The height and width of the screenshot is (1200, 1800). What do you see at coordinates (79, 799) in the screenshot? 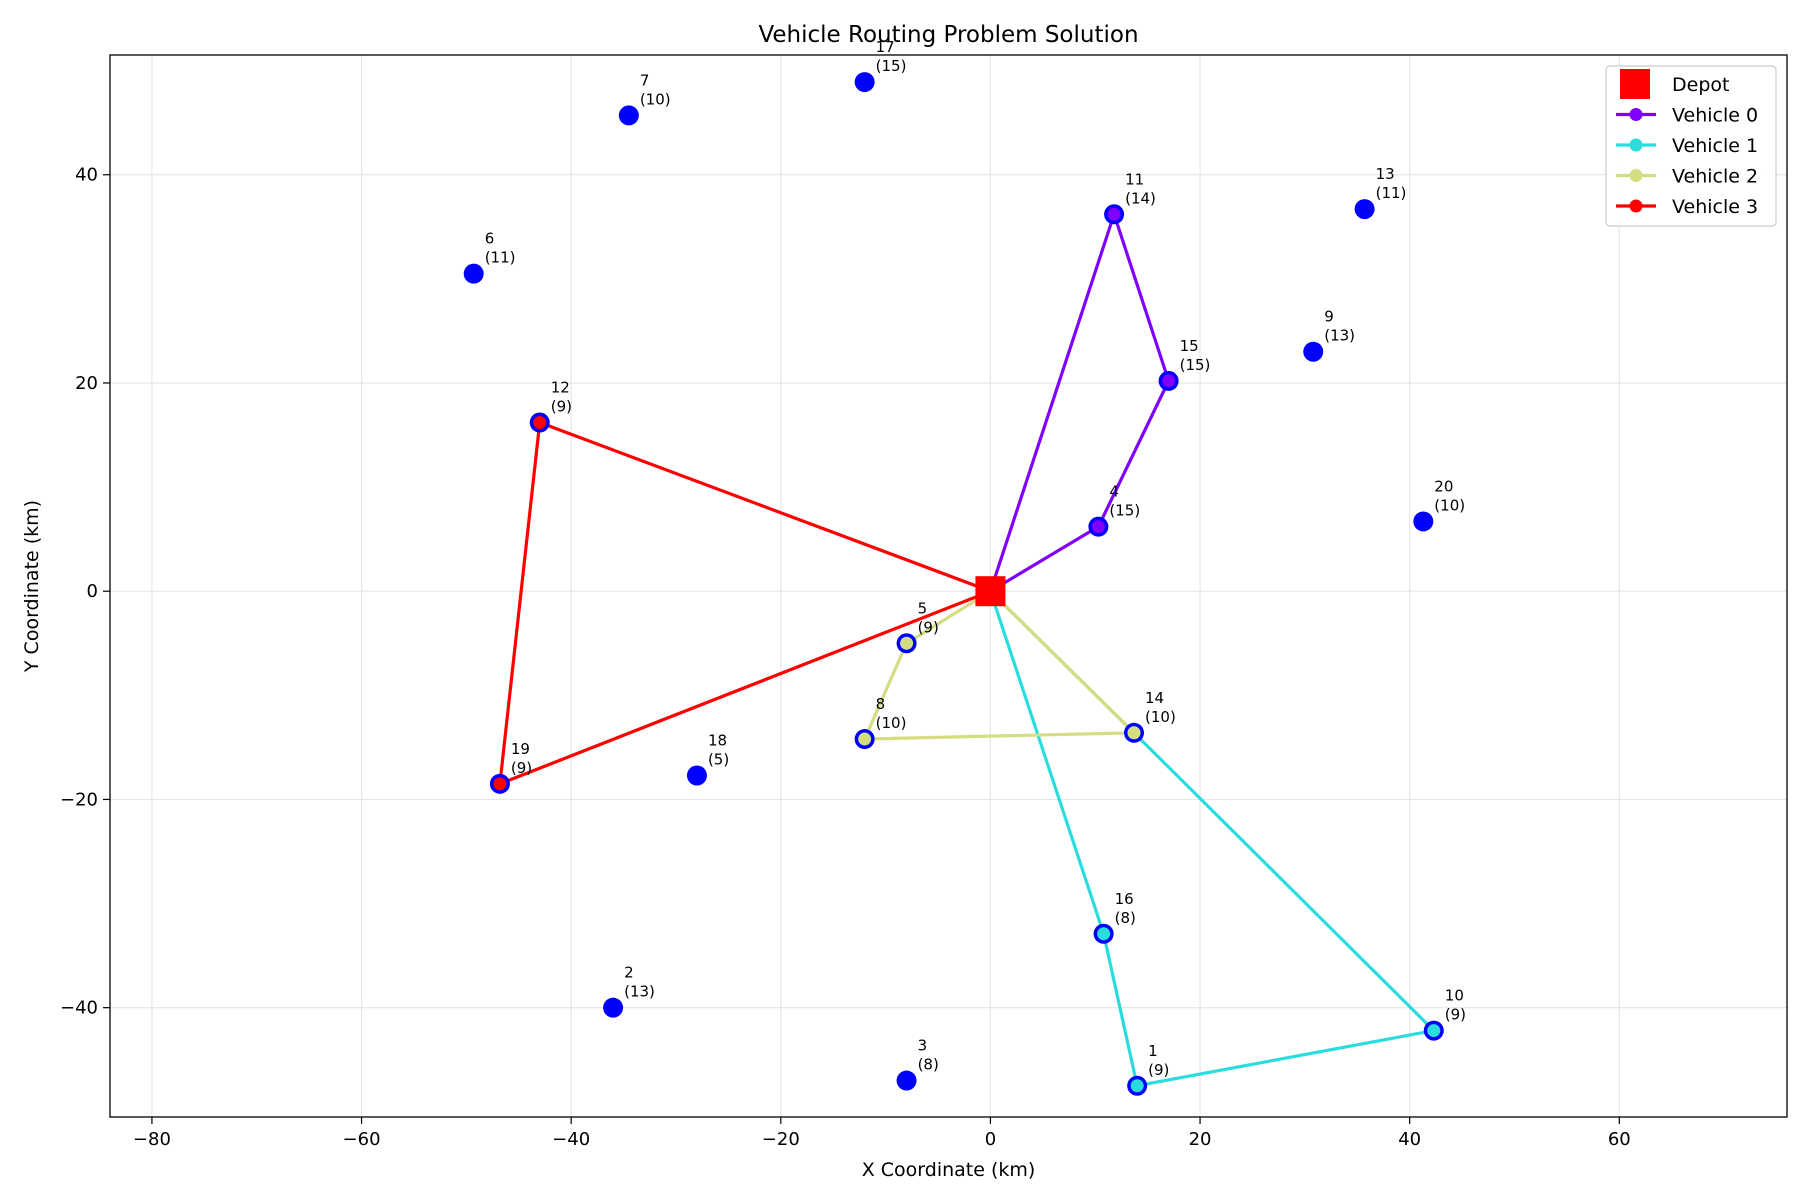
I see `y-tick-label: −20` at bounding box center [79, 799].